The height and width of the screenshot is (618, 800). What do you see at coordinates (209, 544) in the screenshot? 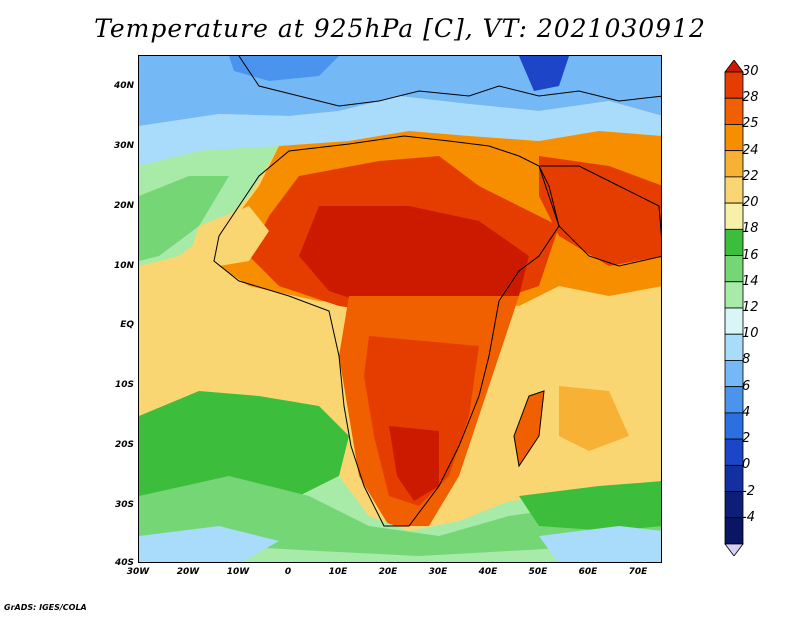
I see `south-ocean-blue` at bounding box center [209, 544].